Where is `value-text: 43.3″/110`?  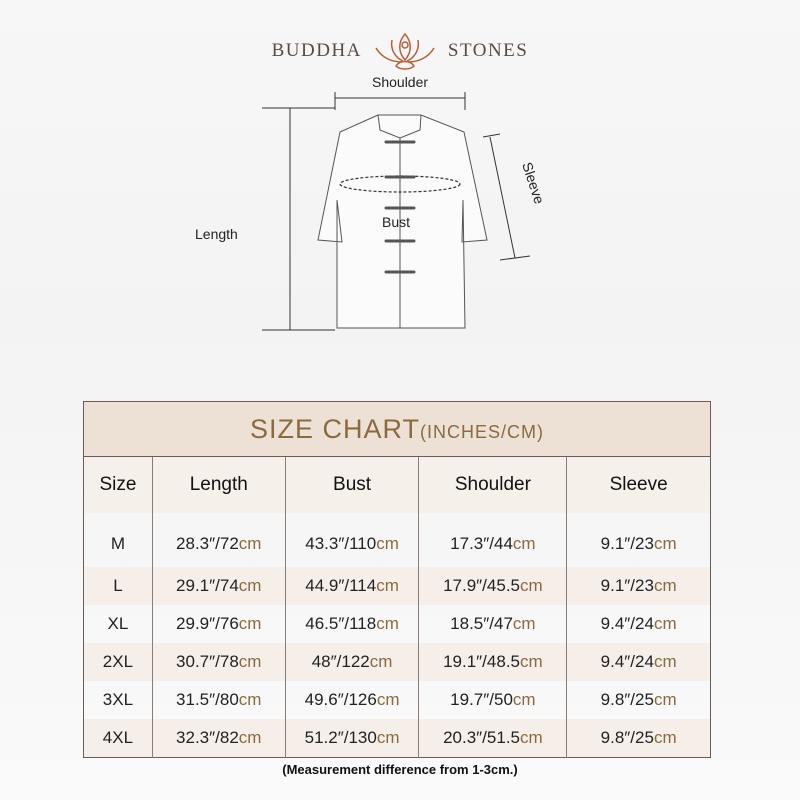
value-text: 43.3″/110 is located at coordinates (341, 543).